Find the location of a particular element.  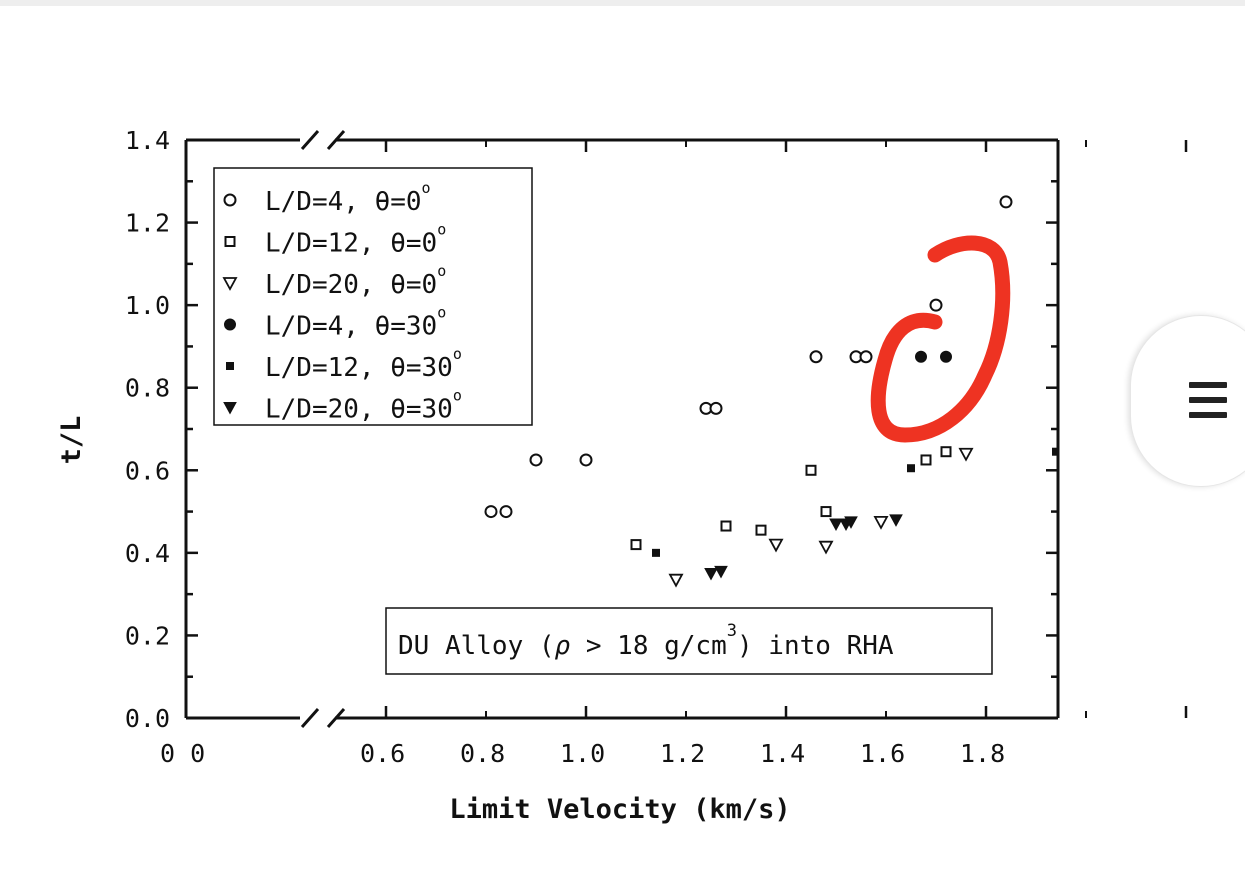

top-strip is located at coordinates (622, 3).